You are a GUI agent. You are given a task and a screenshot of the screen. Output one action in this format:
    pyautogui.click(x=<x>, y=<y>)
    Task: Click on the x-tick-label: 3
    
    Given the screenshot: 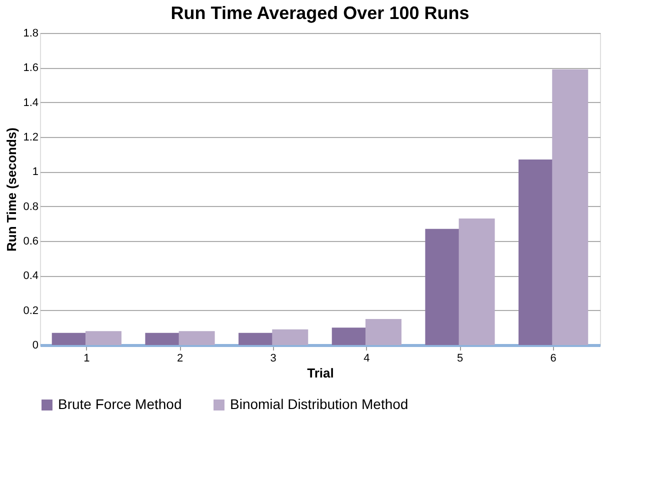 What is the action you would take?
    pyautogui.click(x=273, y=358)
    